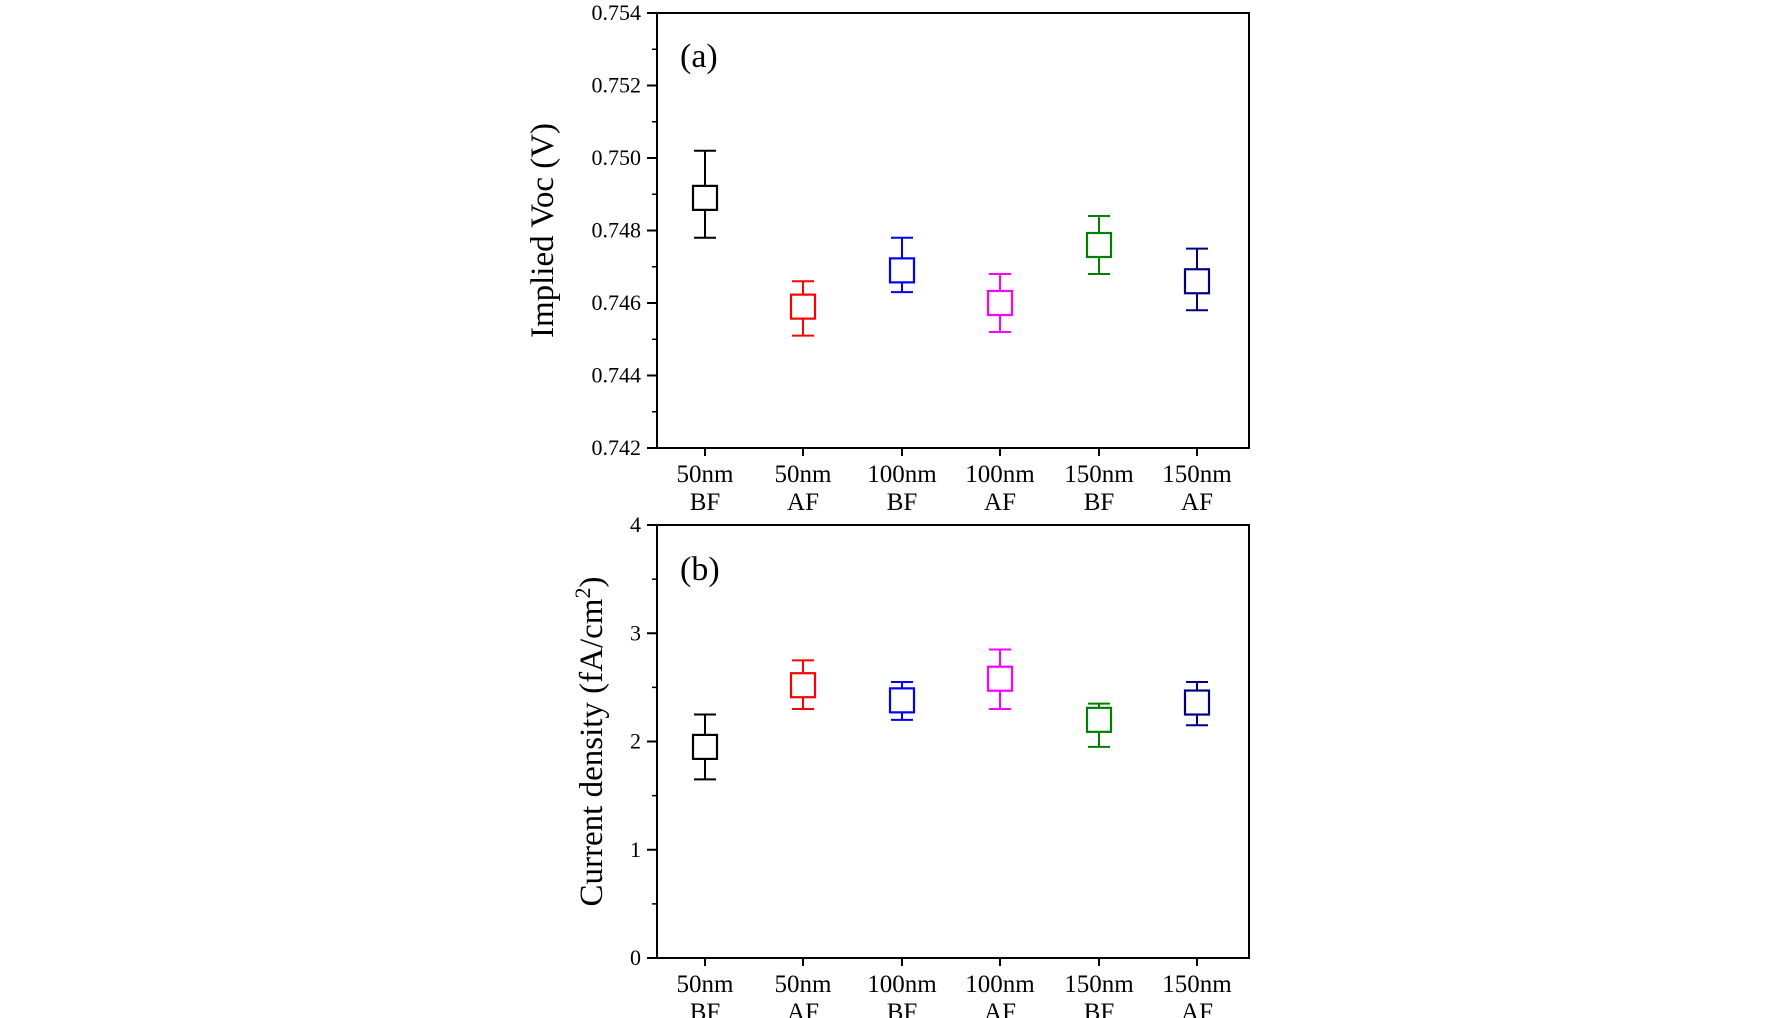 The image size is (1772, 1018). I want to click on y-axis-title-end: ), so click(592, 582).